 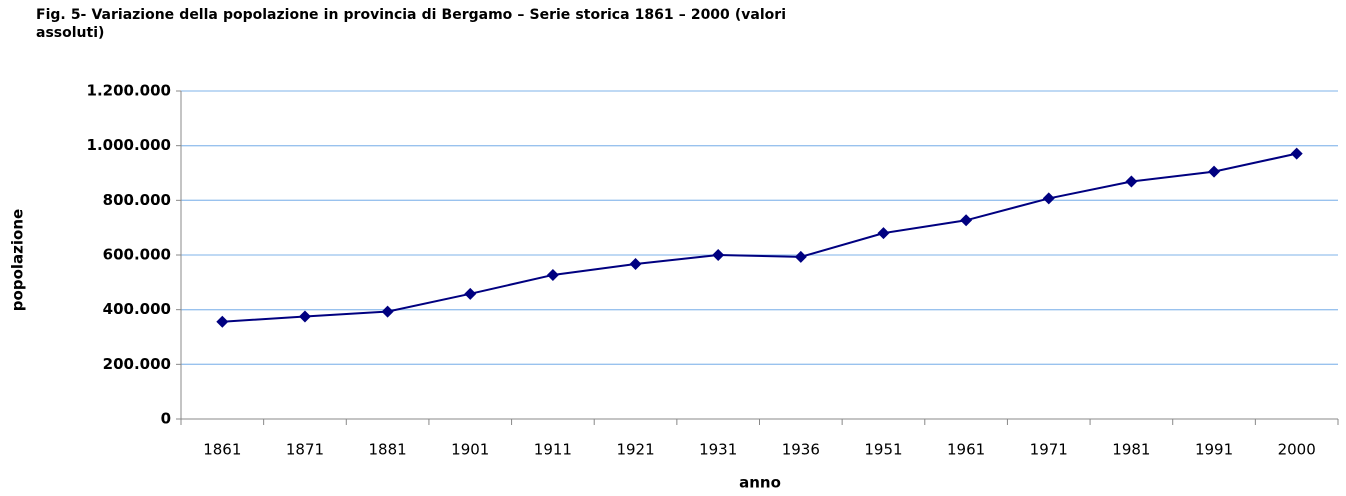 What do you see at coordinates (137, 200) in the screenshot?
I see `y-tick-label: 800.000` at bounding box center [137, 200].